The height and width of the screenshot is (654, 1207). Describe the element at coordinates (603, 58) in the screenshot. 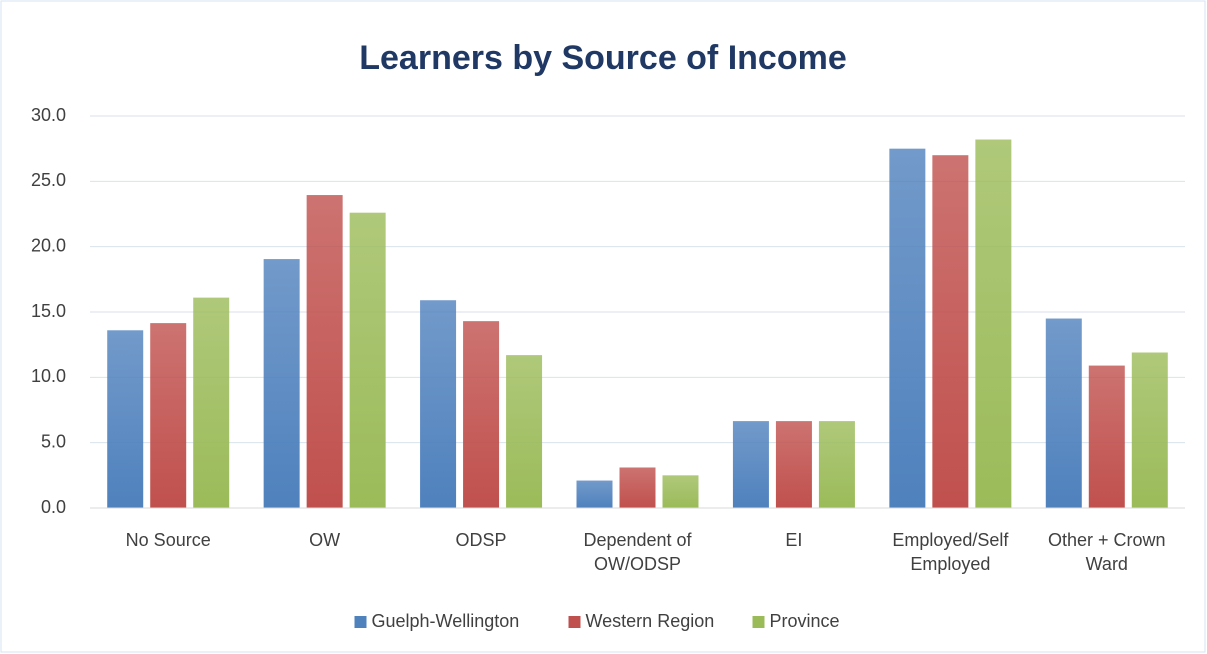

I see `chart-title: Learners by Source of Income` at that location.